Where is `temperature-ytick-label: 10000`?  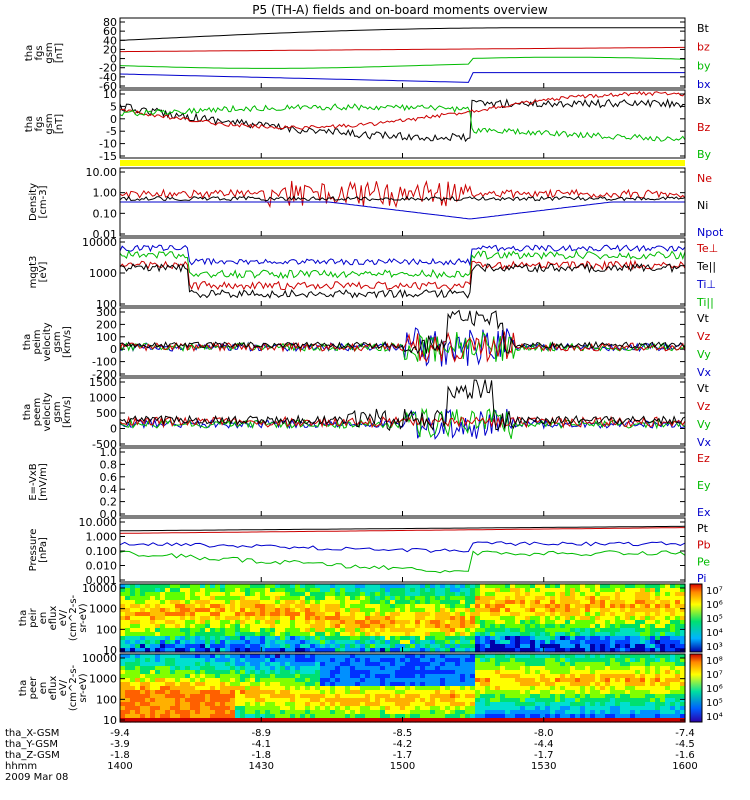 temperature-ytick-label: 10000 is located at coordinates (99, 242).